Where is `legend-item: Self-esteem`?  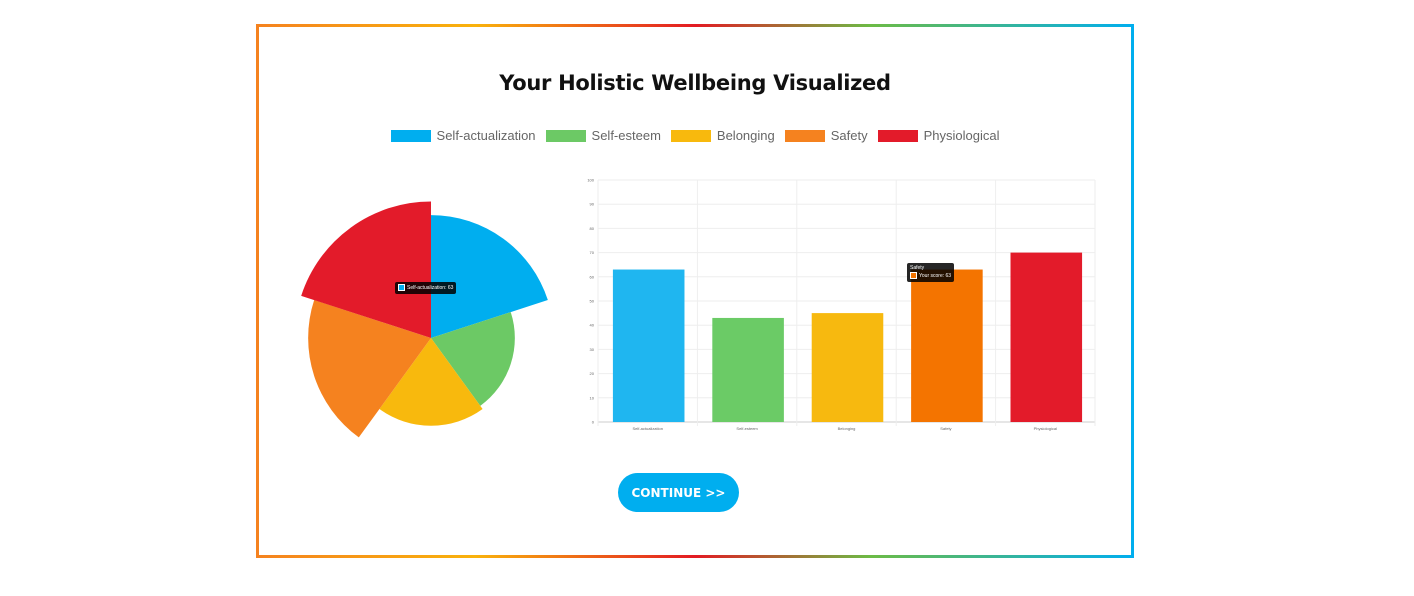 legend-item: Self-esteem is located at coordinates (603, 135).